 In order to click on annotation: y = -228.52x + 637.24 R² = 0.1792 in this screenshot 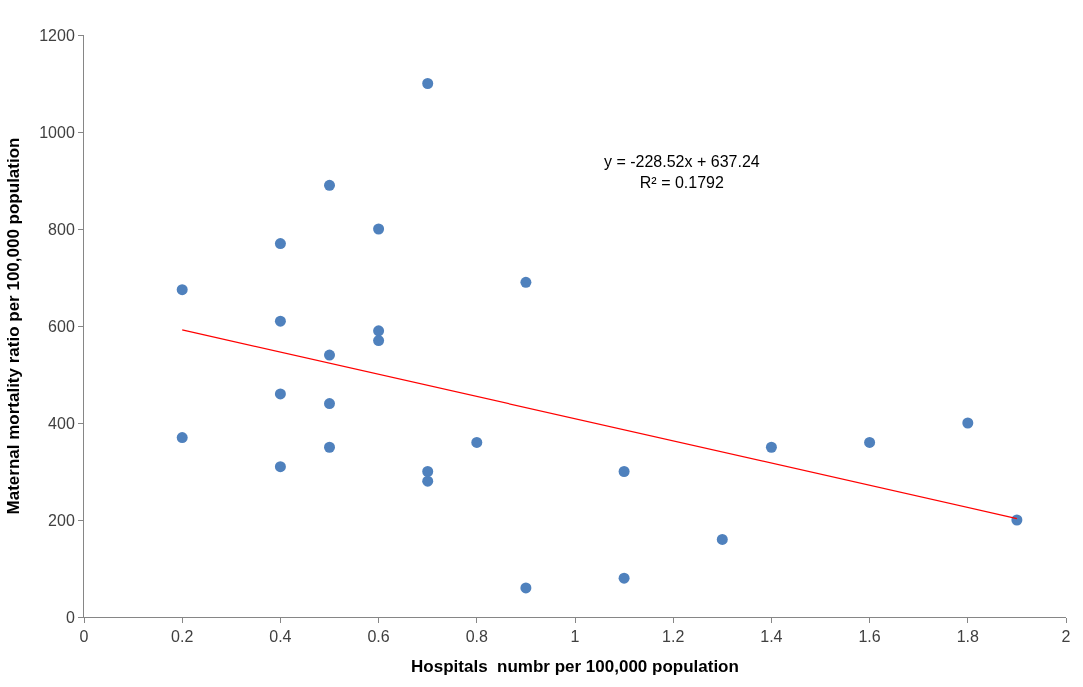, I will do `click(682, 172)`.